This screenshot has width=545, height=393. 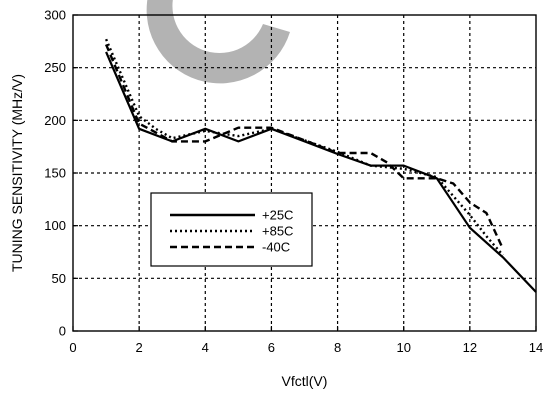 What do you see at coordinates (17, 173) in the screenshot?
I see `y-axis-title: TUNING SENSITIVITY (MHz/V)` at bounding box center [17, 173].